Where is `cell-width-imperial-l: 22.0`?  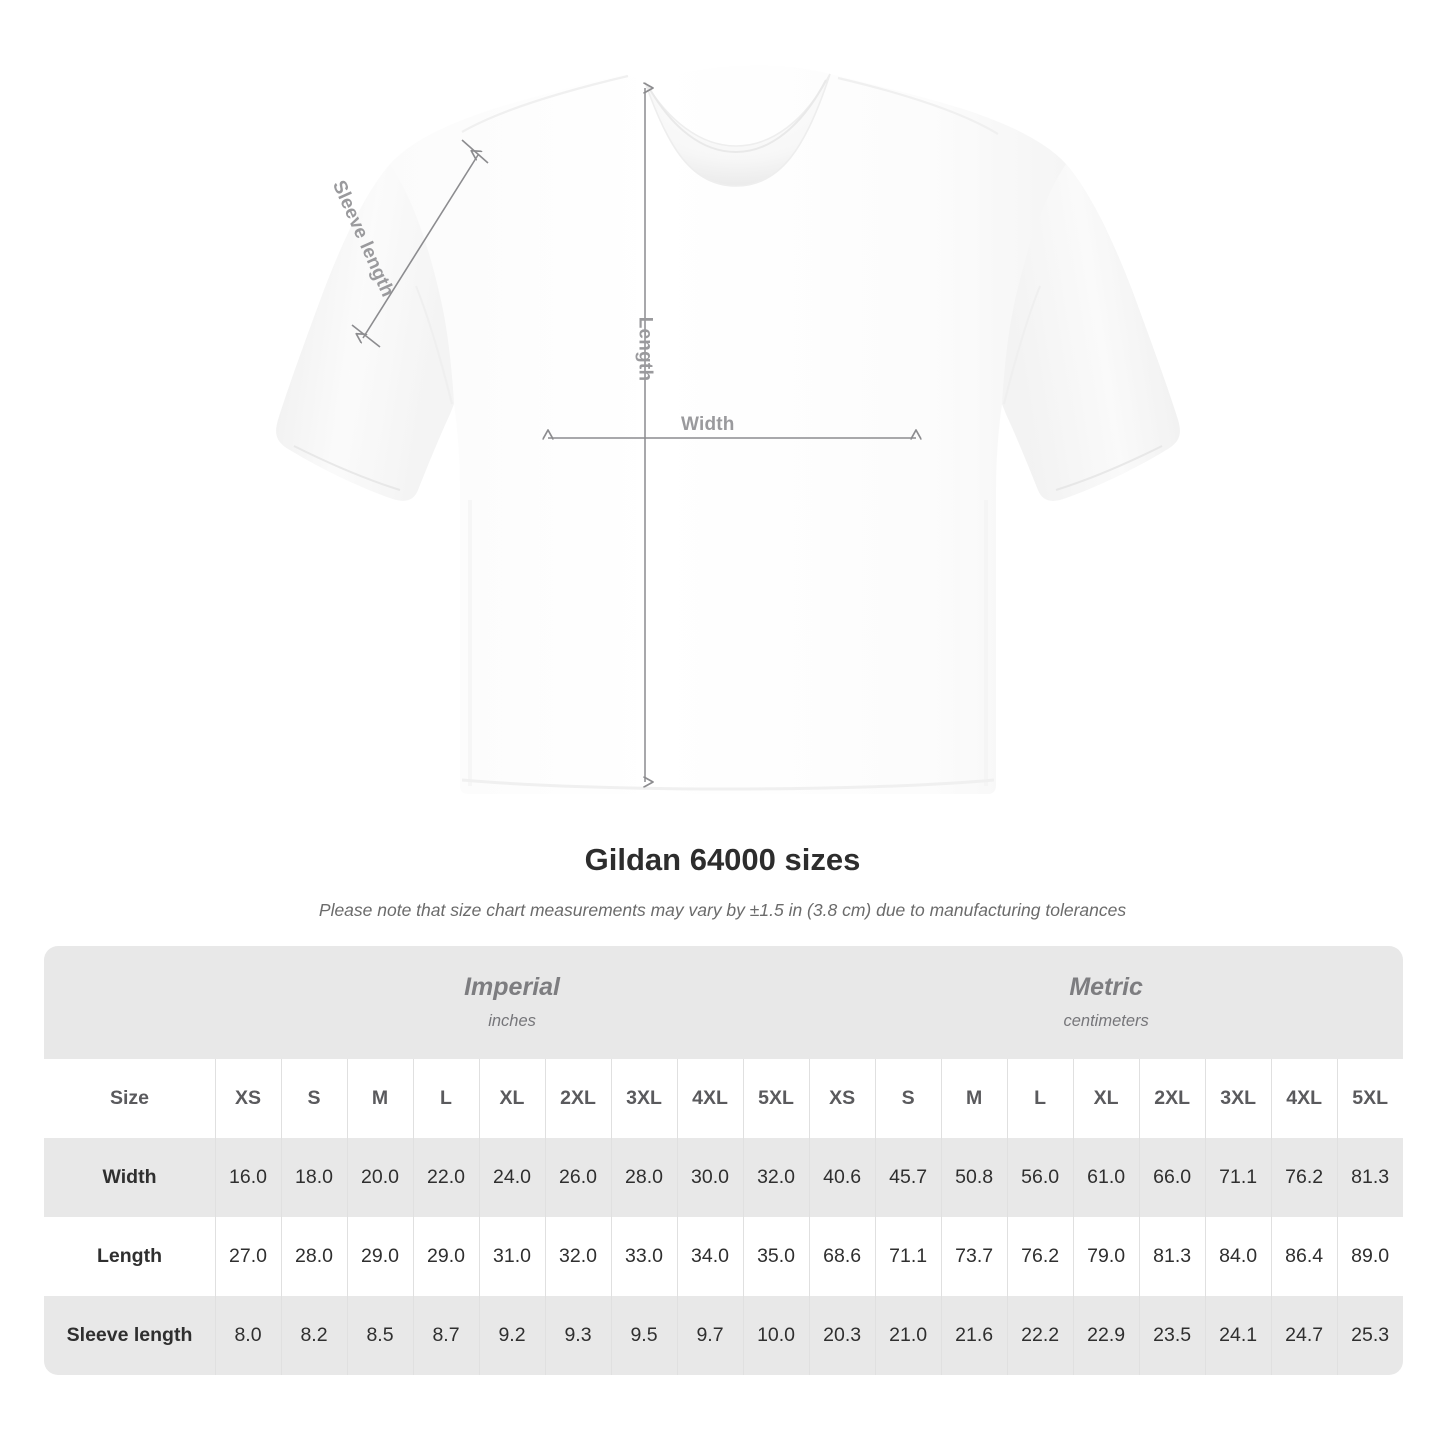
cell-width-imperial-l: 22.0 is located at coordinates (446, 1177).